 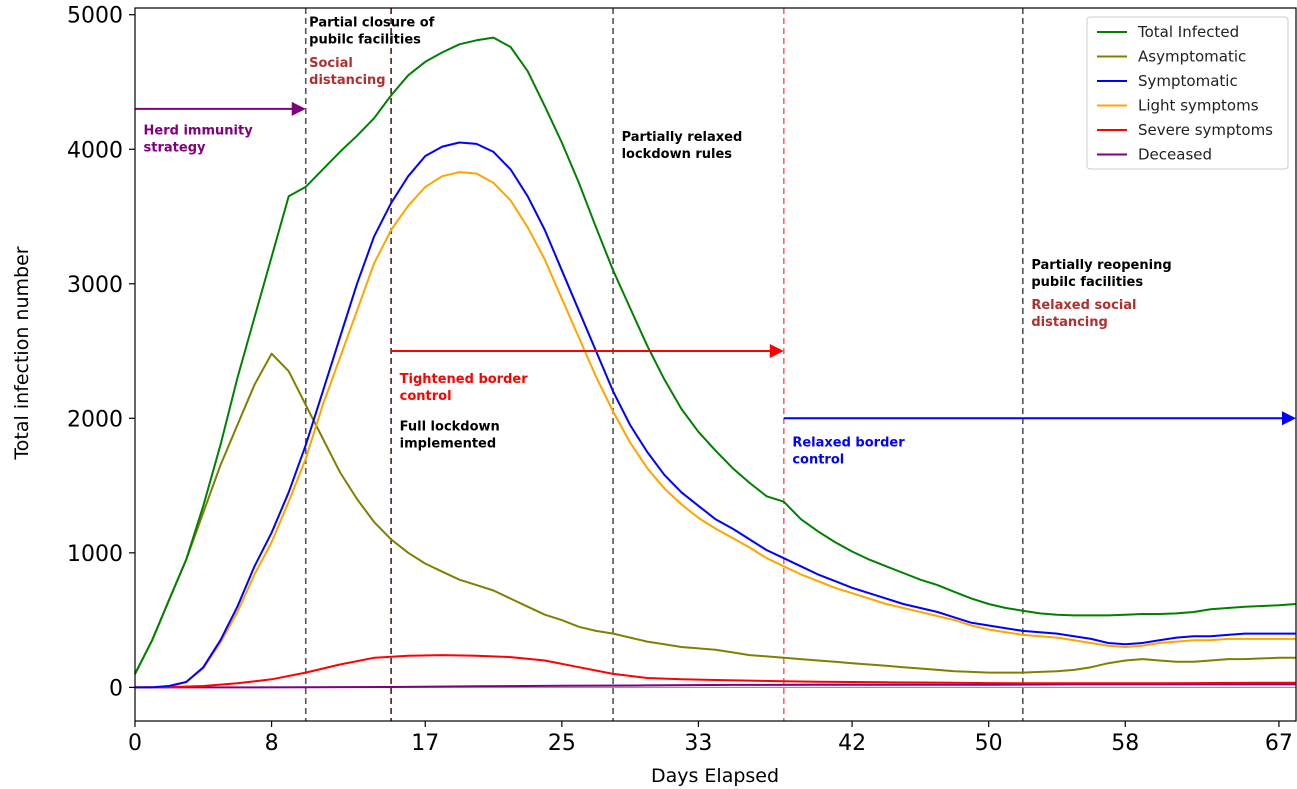 What do you see at coordinates (135, 743) in the screenshot?
I see `x-tick-label: 0` at bounding box center [135, 743].